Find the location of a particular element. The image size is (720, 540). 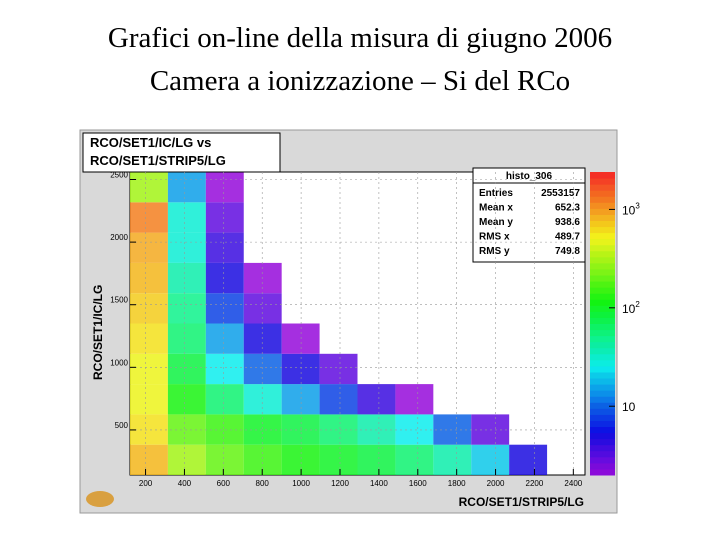

z-tick-exponent: 3 is located at coordinates (637, 205).